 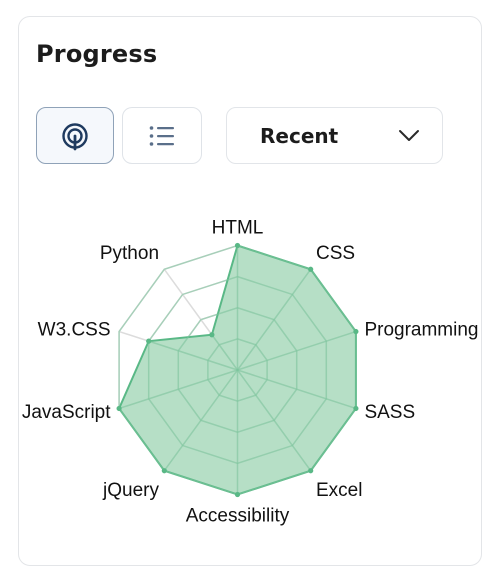 I want to click on axis-label-javascript: JavaScript, so click(x=66, y=412).